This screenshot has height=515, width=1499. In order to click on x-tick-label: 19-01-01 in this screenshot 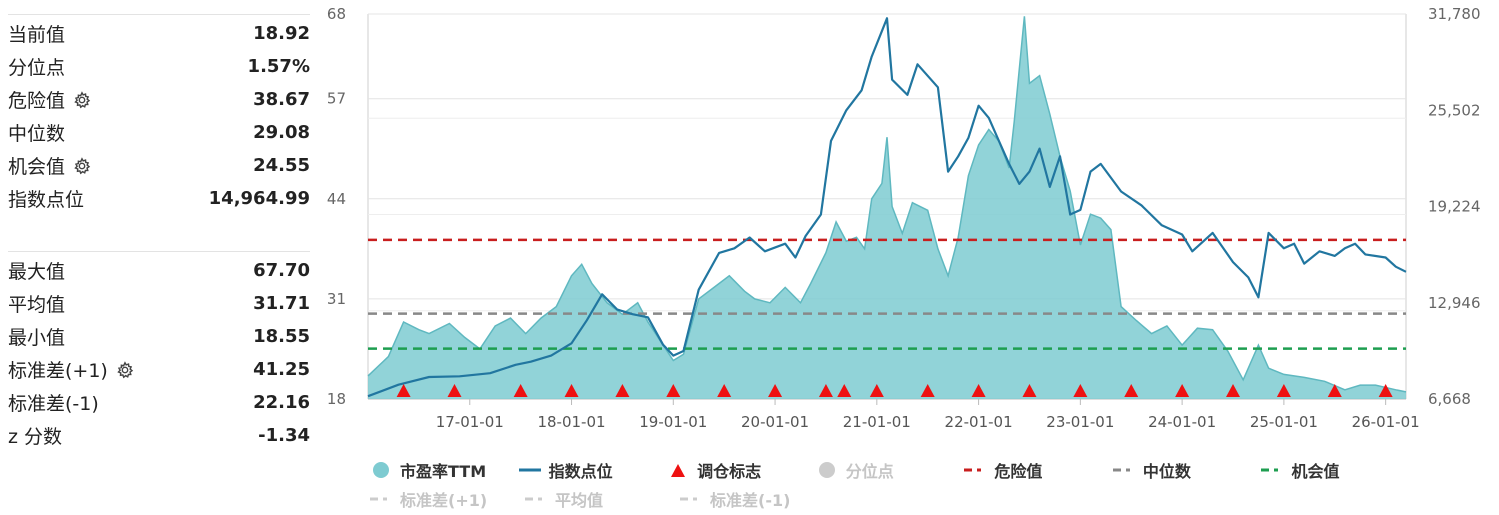, I will do `click(673, 422)`.